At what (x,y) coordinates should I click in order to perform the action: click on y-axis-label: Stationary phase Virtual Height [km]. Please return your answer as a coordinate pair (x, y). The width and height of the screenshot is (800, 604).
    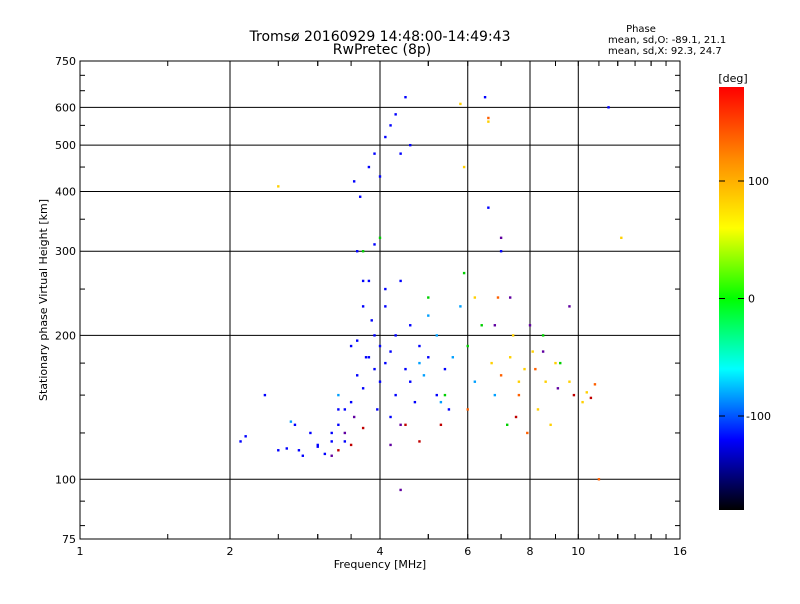
    Looking at the image, I should click on (43, 300).